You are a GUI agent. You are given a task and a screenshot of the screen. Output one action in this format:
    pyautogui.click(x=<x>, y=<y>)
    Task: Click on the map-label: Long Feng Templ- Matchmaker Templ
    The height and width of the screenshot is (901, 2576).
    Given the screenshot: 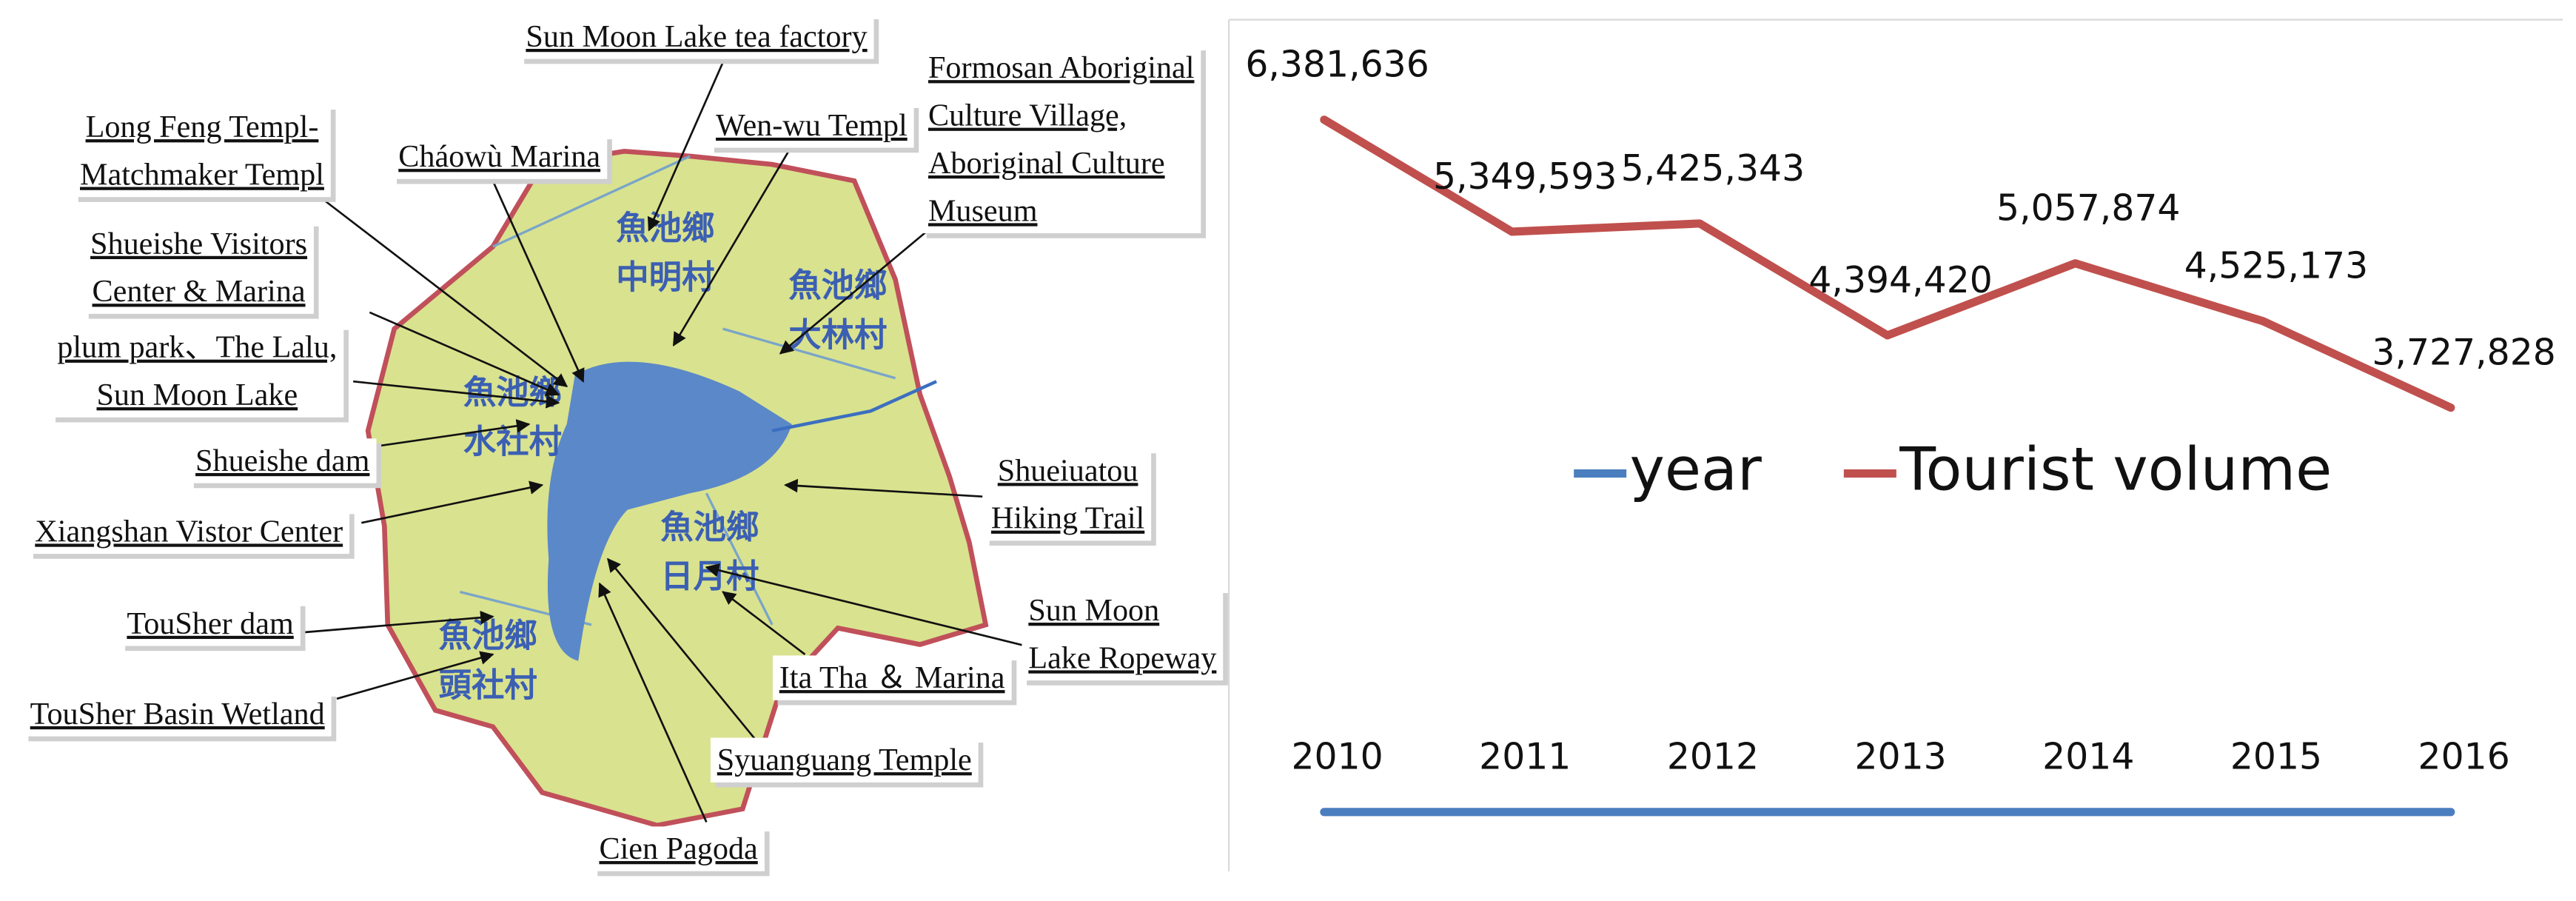 What is the action you would take?
    pyautogui.click(x=204, y=153)
    